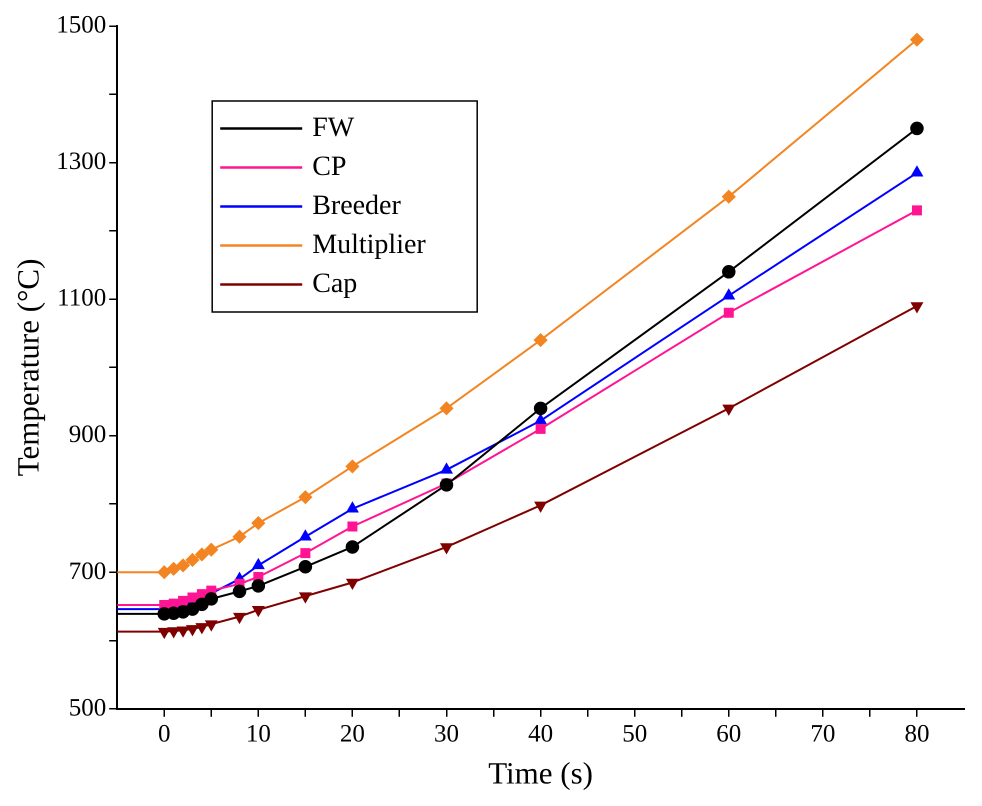 The image size is (982, 806). Describe the element at coordinates (87, 571) in the screenshot. I see `y-tick-label: 700` at that location.